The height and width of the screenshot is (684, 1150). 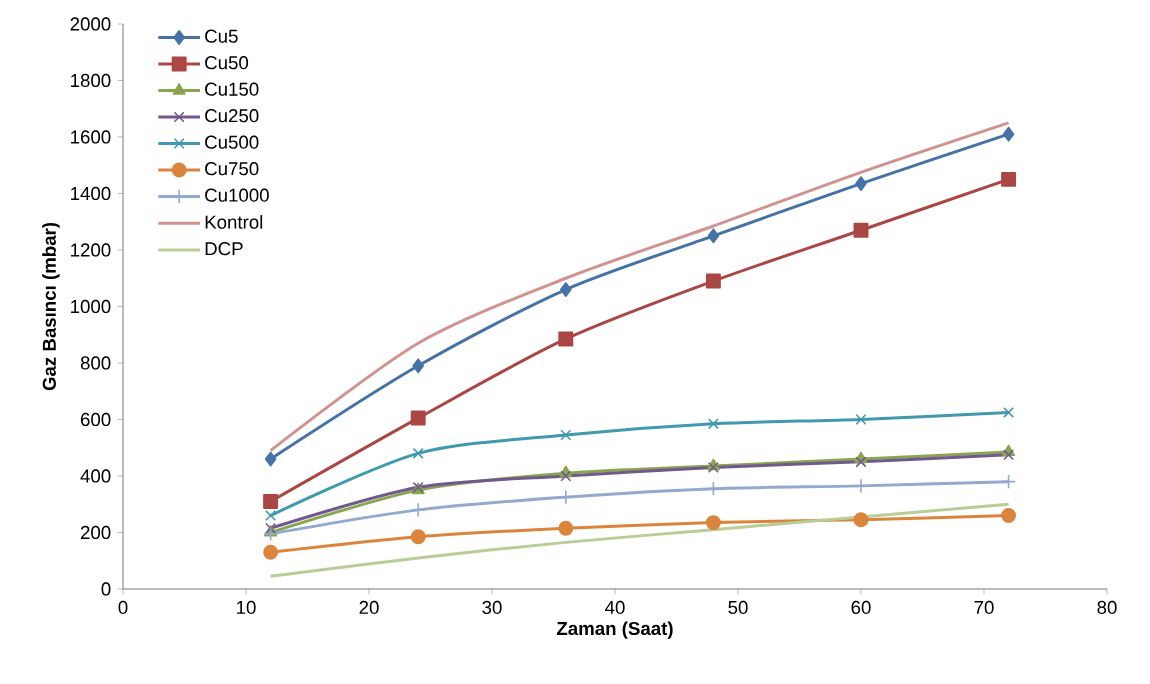 What do you see at coordinates (861, 607) in the screenshot?
I see `x-tick-label: 60` at bounding box center [861, 607].